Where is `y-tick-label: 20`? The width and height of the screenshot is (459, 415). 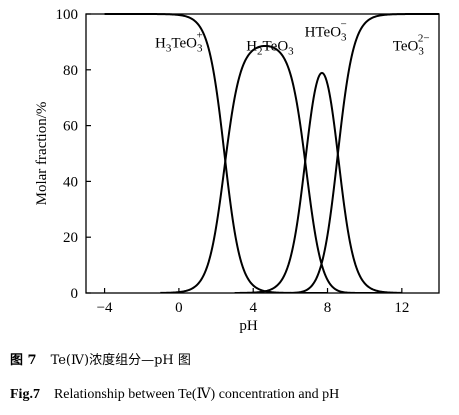
y-tick-label: 20 is located at coordinates (70, 238).